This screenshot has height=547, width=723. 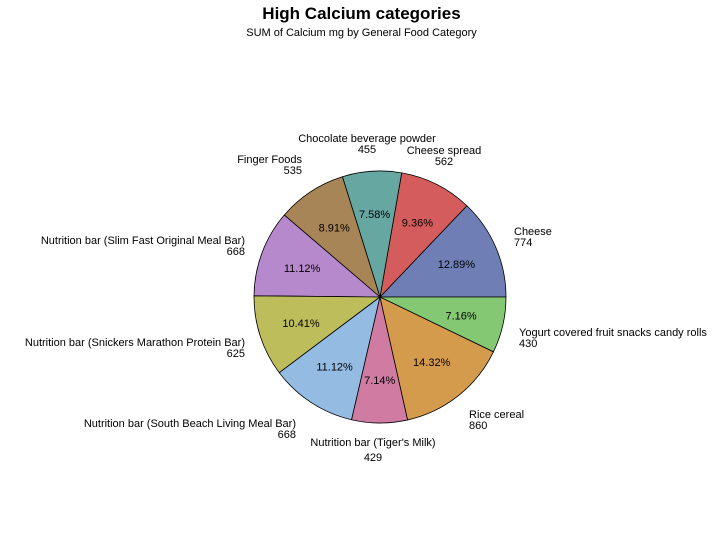 What do you see at coordinates (417, 224) in the screenshot?
I see `slice-percent-label: 9.36%` at bounding box center [417, 224].